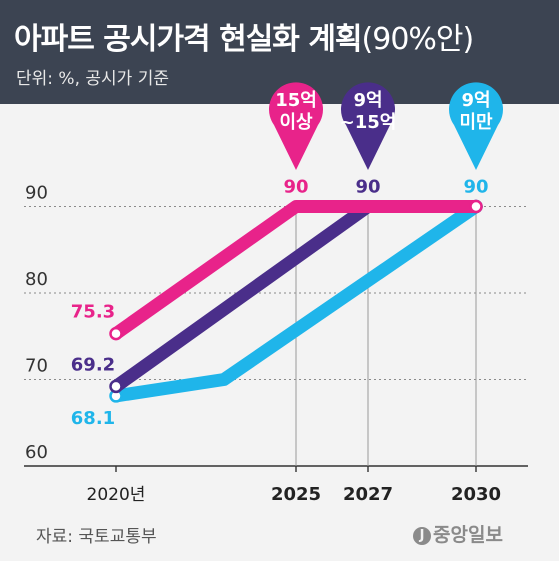  Describe the element at coordinates (36, 193) in the screenshot. I see `y-tick-label-90: 90` at that location.